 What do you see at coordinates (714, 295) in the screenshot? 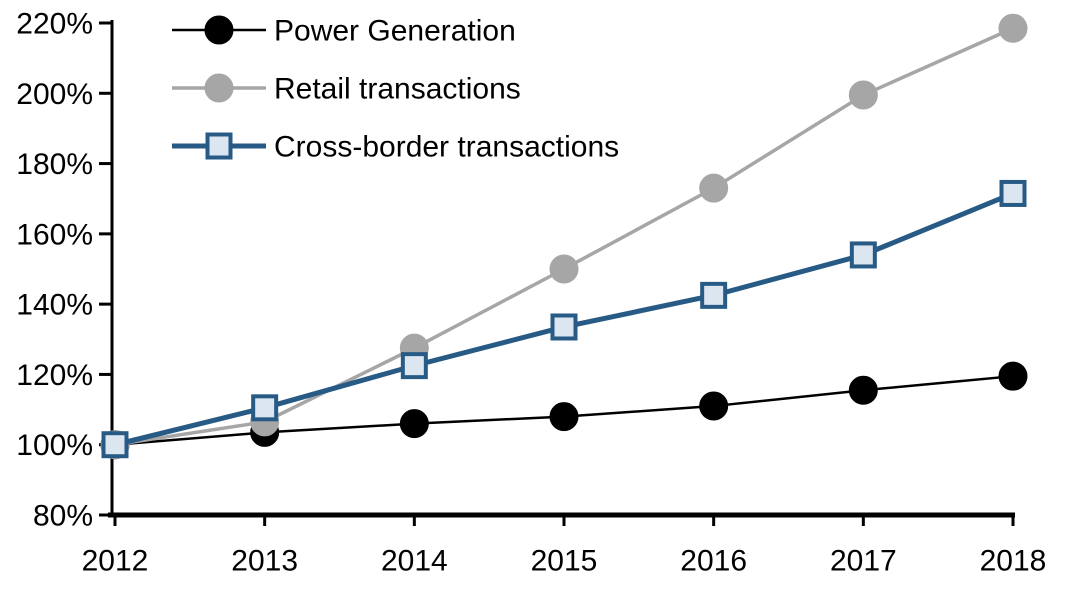
I see `series-marker-square-cross-border-transactions-2016` at bounding box center [714, 295].